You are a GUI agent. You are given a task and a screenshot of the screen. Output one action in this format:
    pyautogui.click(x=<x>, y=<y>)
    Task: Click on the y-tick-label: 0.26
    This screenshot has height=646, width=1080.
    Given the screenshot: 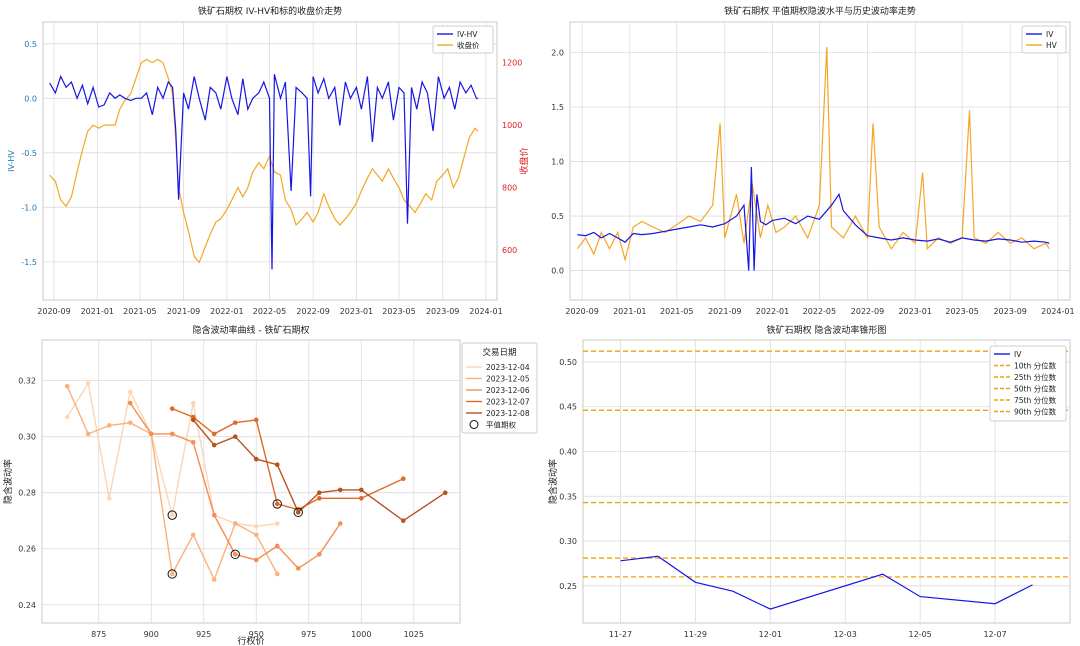 What is the action you would take?
    pyautogui.click(x=27, y=549)
    